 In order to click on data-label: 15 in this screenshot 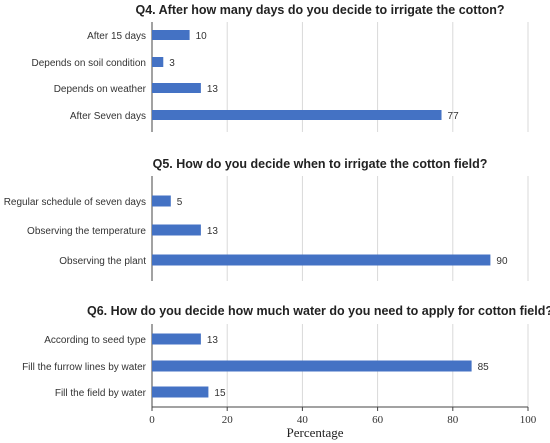, I will do `click(220, 393)`.